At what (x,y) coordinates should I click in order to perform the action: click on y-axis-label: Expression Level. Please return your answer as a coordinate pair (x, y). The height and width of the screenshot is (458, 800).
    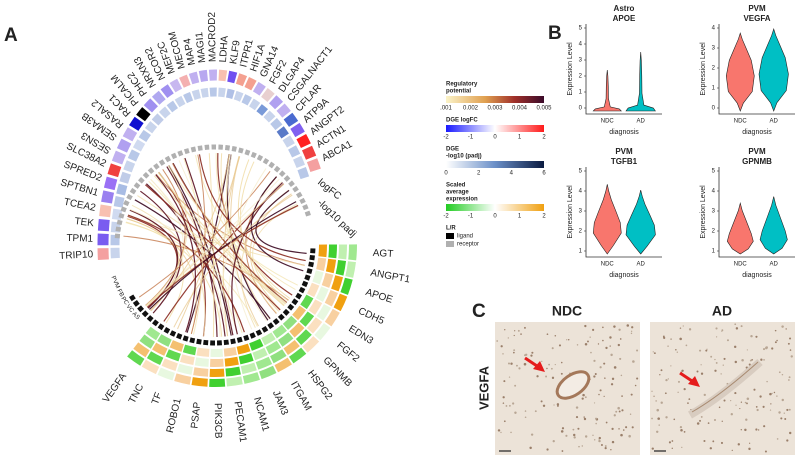
    Looking at the image, I should click on (703, 212).